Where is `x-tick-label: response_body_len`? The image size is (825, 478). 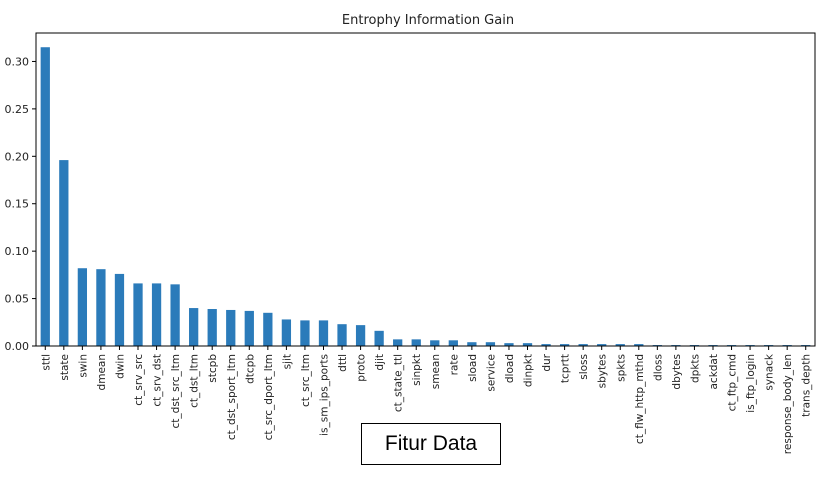 x-tick-label: response_body_len is located at coordinates (788, 404).